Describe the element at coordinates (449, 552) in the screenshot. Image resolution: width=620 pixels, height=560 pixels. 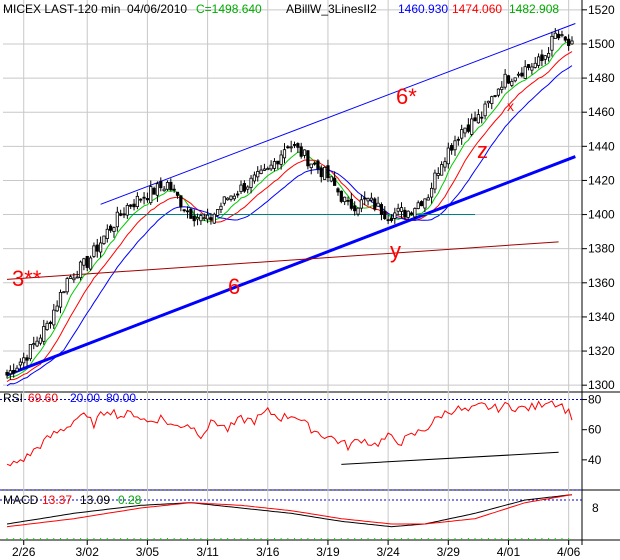
I see `x-tick-label: 3/29` at that location.